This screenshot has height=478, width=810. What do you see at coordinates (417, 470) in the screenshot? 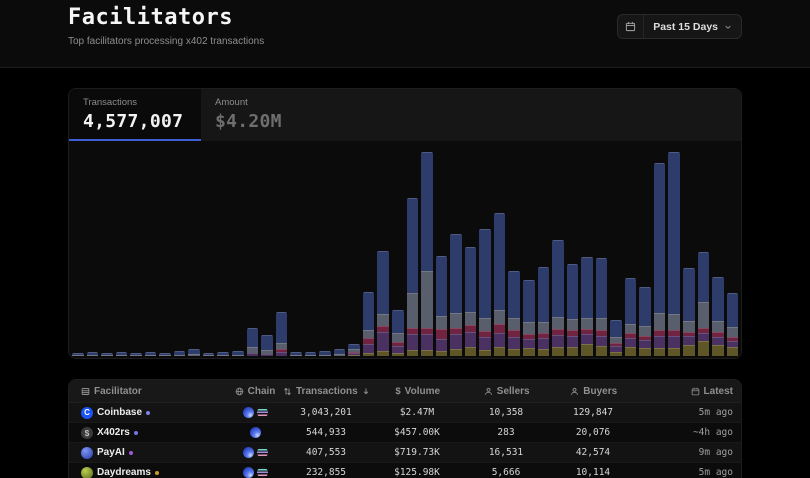
I see `cell-volume: $125.98K` at bounding box center [417, 470].